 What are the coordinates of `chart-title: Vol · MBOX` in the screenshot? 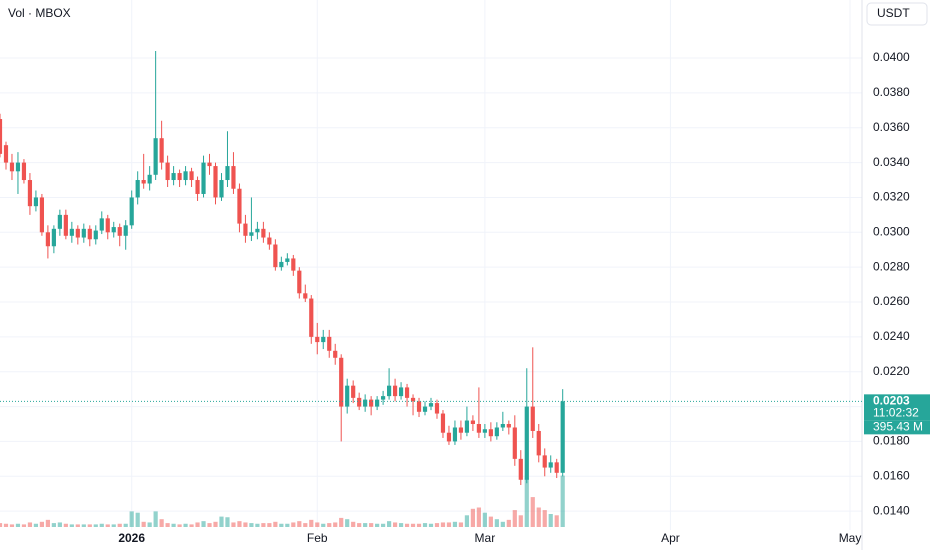 It's located at (39, 13).